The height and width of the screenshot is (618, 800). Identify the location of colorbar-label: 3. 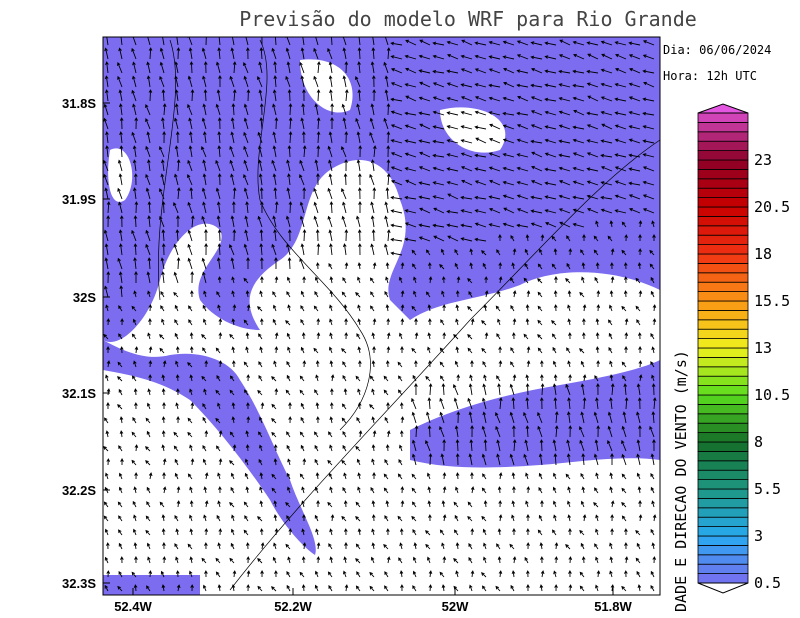
(758, 536).